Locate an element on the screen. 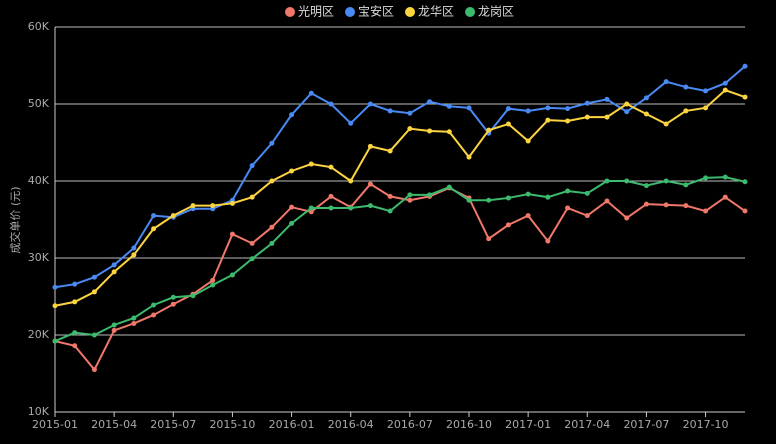 This screenshot has height=444, width=776. y-tick-label: 10K is located at coordinates (39, 411).